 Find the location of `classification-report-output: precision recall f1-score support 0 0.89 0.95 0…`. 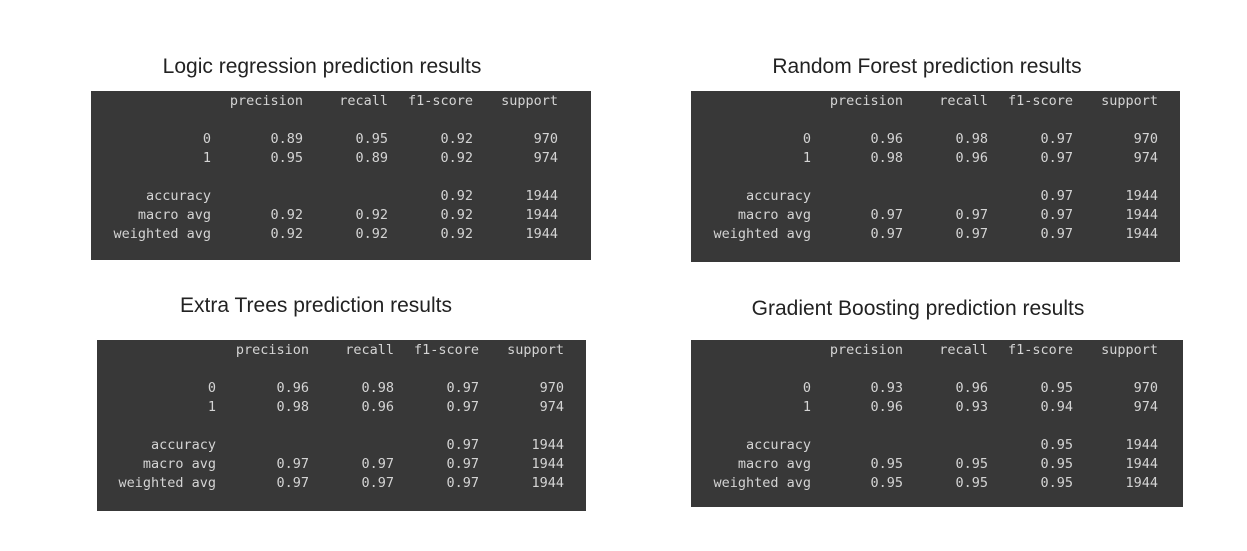

classification-report-output: precision recall f1-score support 0 0.89 0.95 0… is located at coordinates (341, 175).